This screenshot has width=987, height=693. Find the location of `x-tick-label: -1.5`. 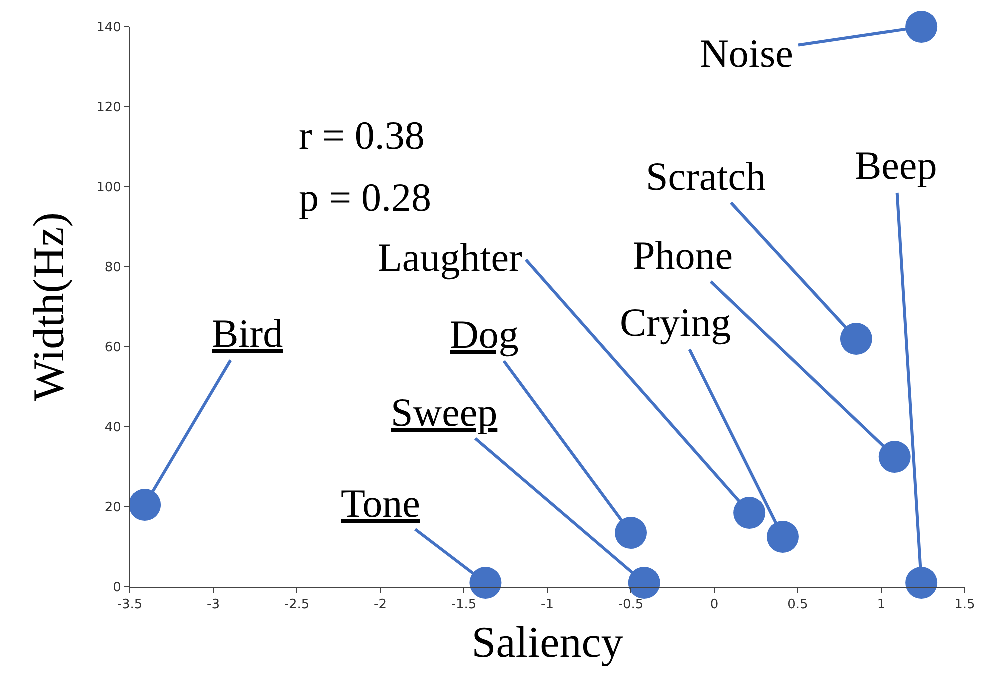

x-tick-label: -1.5 is located at coordinates (464, 605).